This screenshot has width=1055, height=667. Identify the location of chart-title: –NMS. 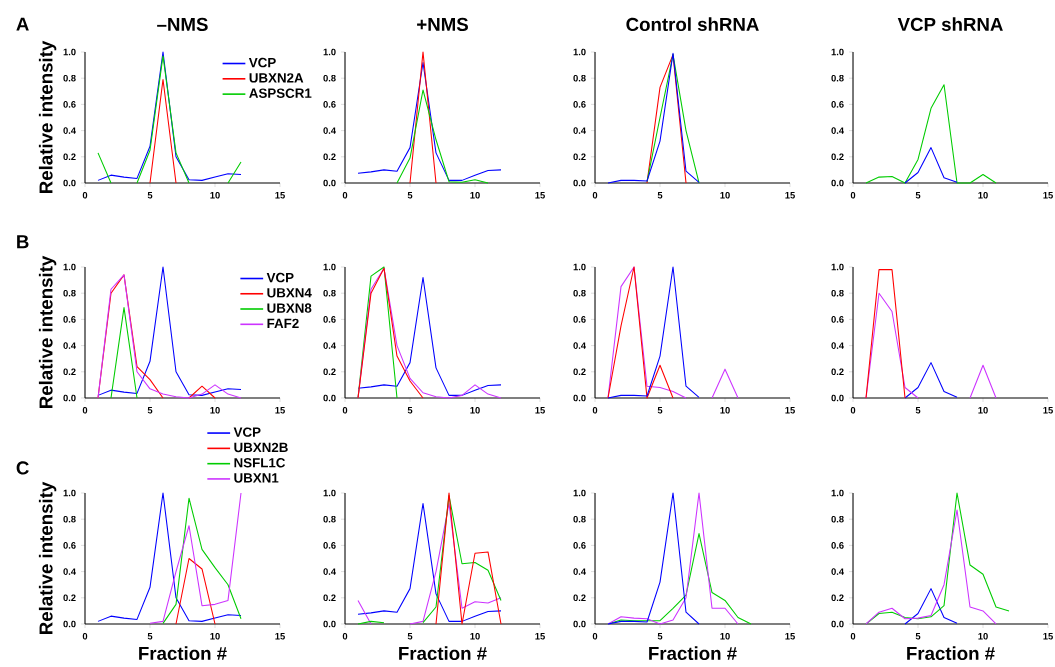
(182, 24).